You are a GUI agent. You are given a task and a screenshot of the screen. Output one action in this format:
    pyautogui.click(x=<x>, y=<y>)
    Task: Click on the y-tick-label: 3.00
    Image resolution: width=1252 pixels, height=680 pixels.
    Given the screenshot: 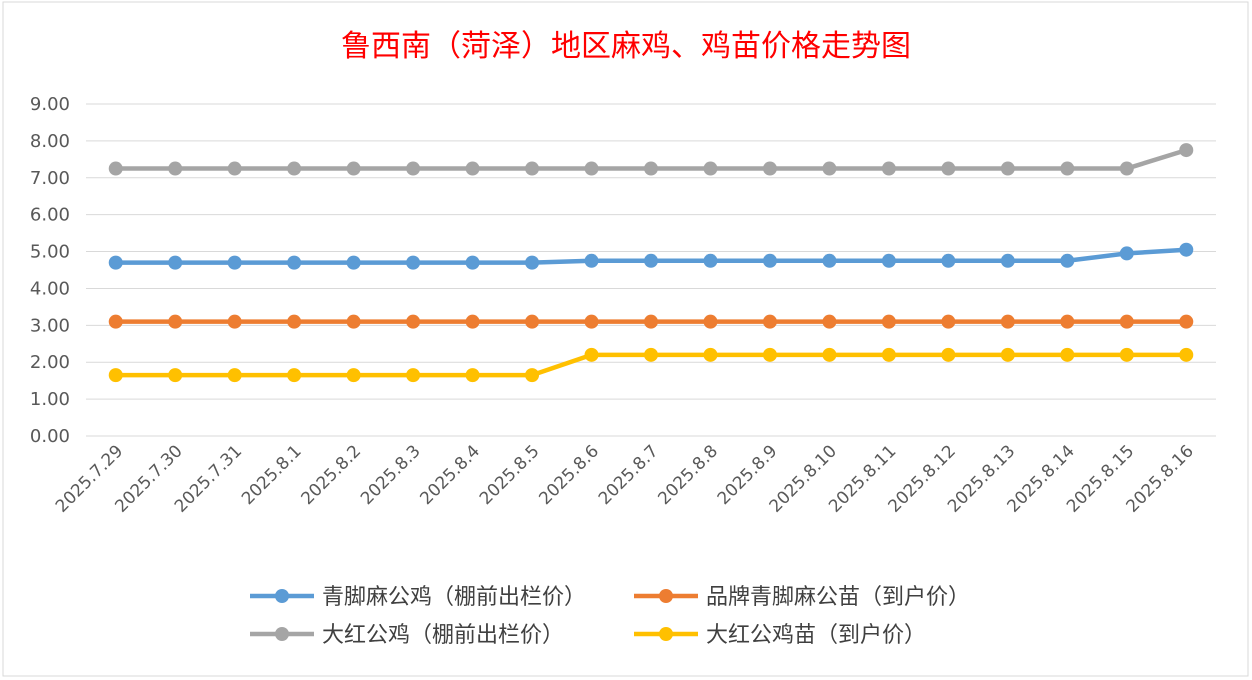 What is the action you would take?
    pyautogui.click(x=50, y=325)
    